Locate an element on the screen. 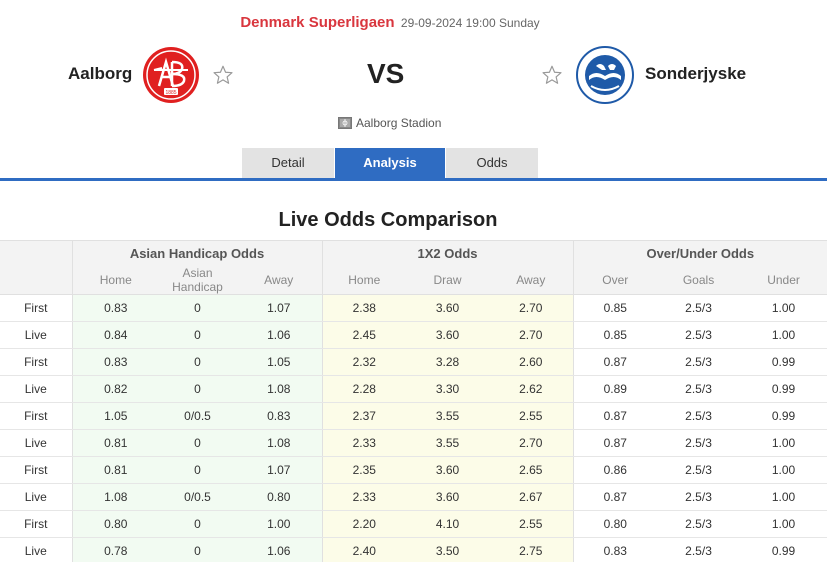  away-team-name: Sonderjyske is located at coordinates (696, 73).